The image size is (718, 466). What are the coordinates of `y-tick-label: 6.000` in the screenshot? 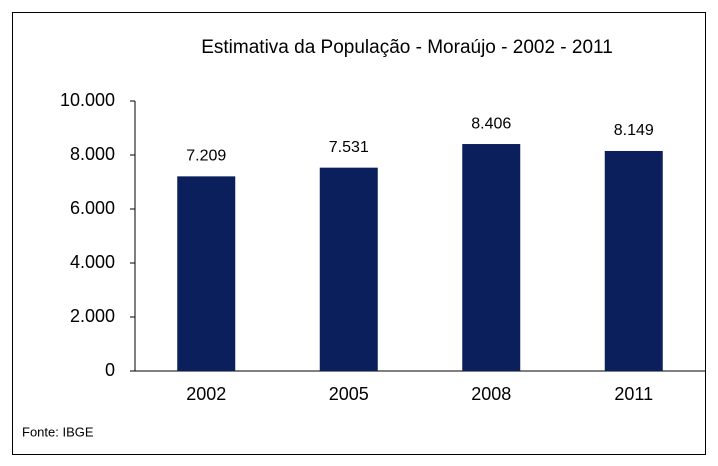 It's located at (92, 208).